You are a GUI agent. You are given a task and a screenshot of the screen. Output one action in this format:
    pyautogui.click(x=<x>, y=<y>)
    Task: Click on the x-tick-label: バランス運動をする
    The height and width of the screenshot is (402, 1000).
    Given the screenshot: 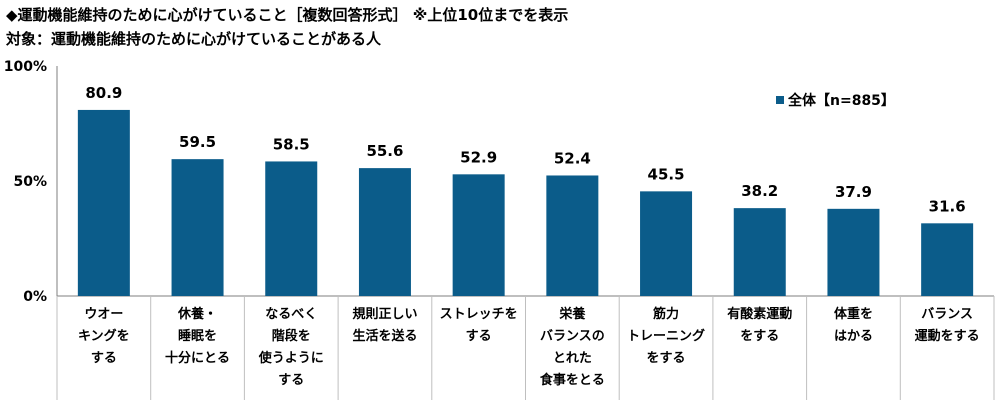 What is the action you would take?
    pyautogui.click(x=947, y=325)
    